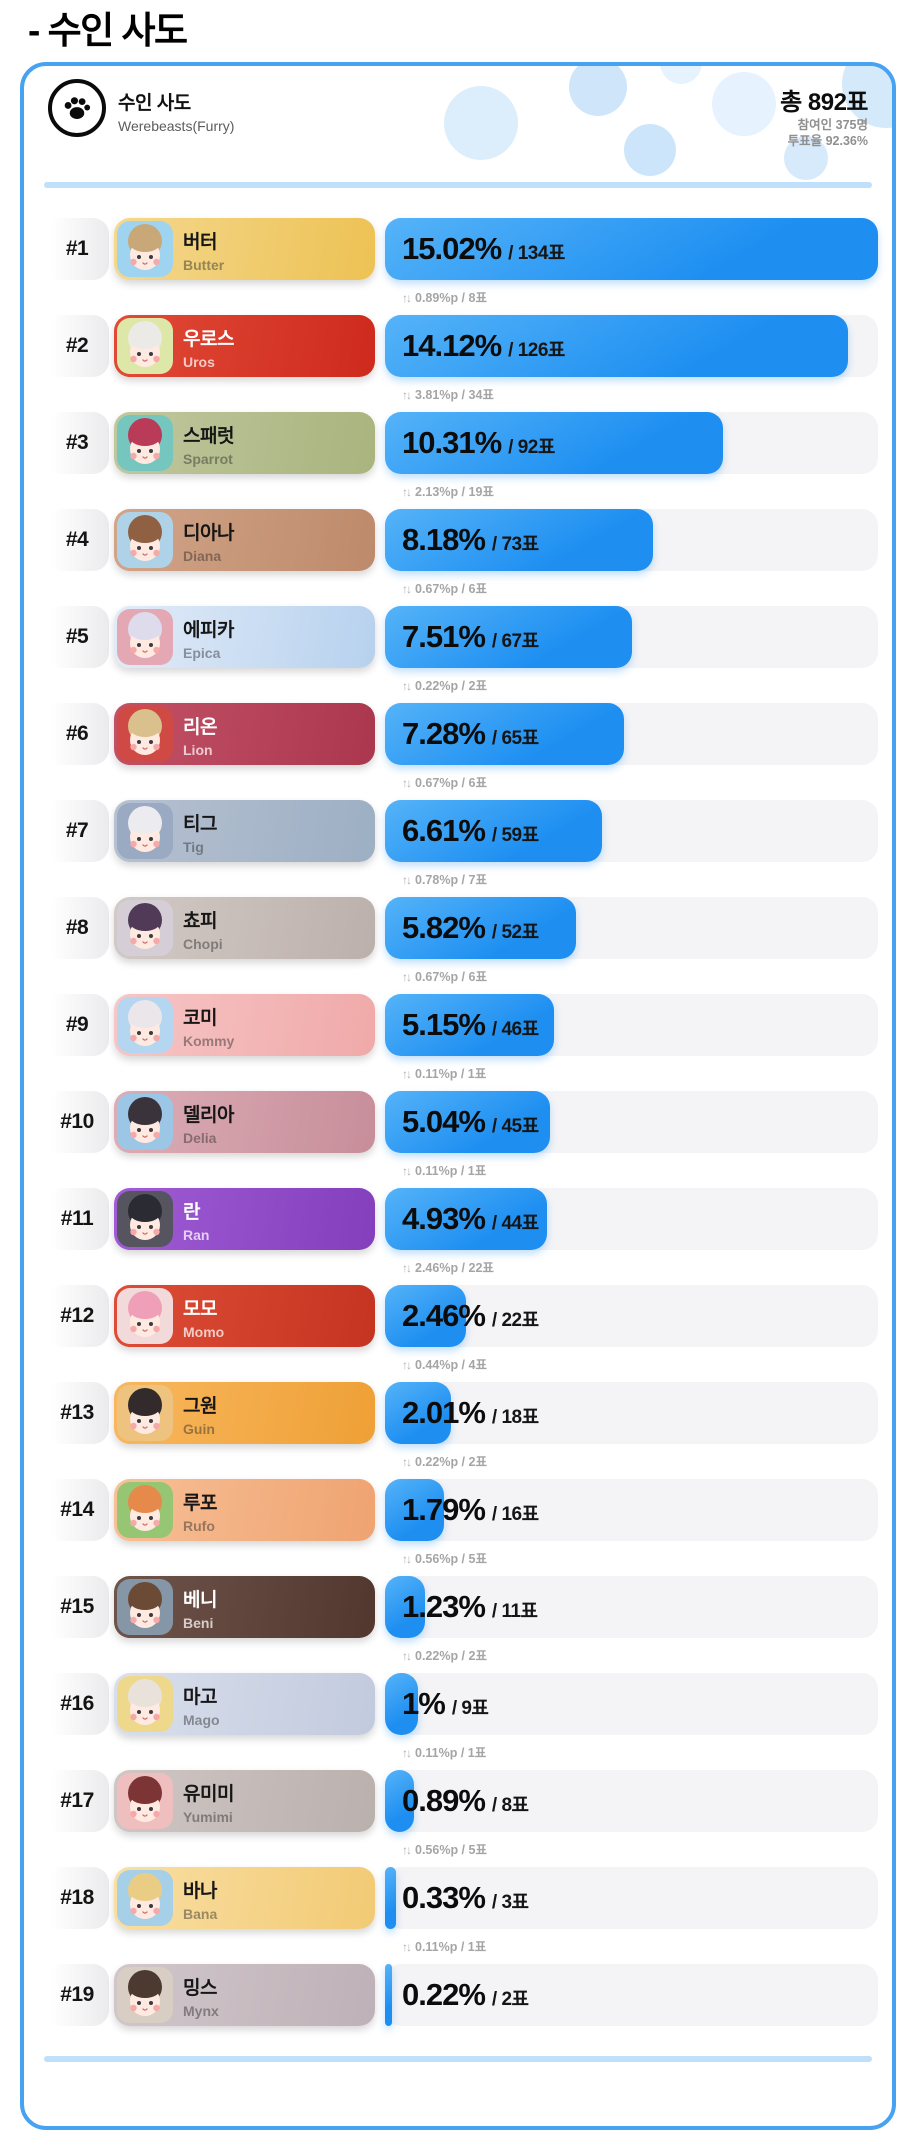 This screenshot has width=920, height=2130. I want to click on vote-delta: ↑↓ 0.67%p / 6표, so click(444, 975).